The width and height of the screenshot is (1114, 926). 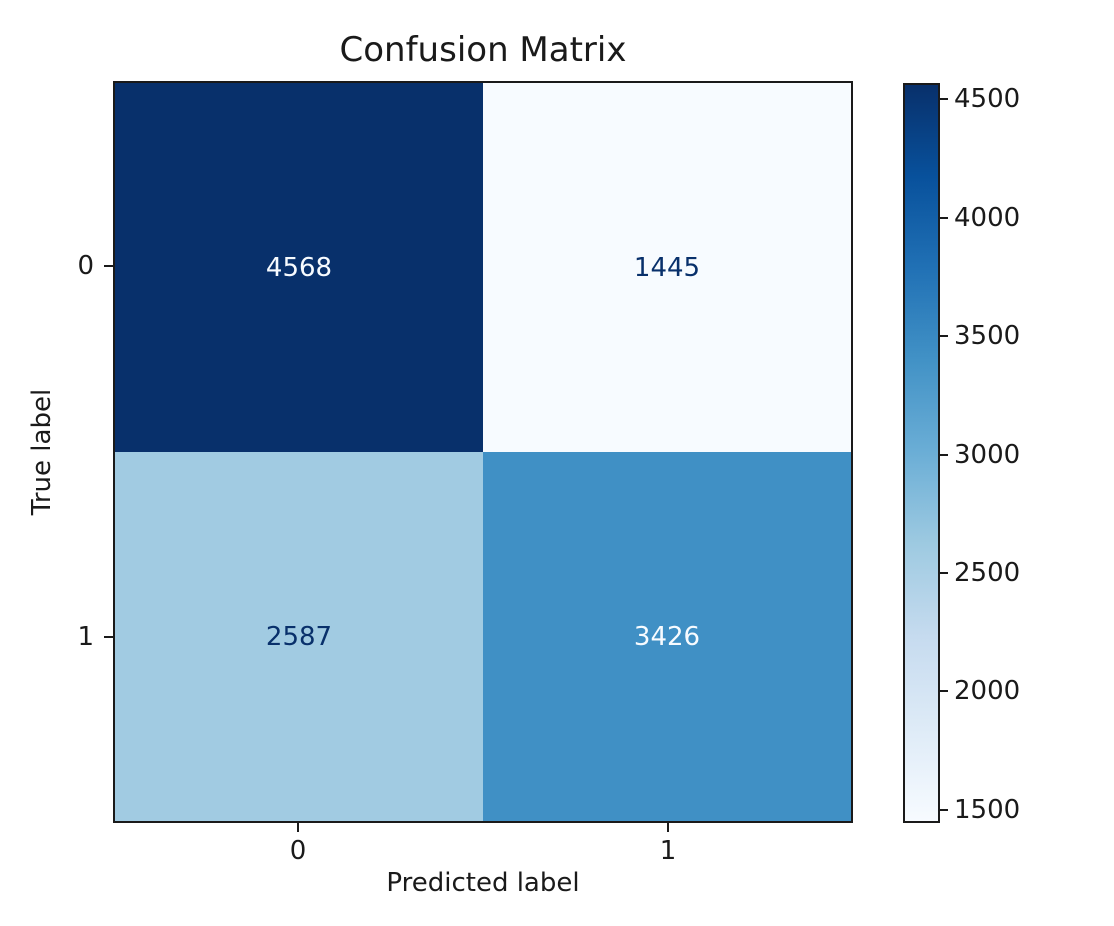 What do you see at coordinates (987, 810) in the screenshot?
I see `colorbar-tick-label: 1500` at bounding box center [987, 810].